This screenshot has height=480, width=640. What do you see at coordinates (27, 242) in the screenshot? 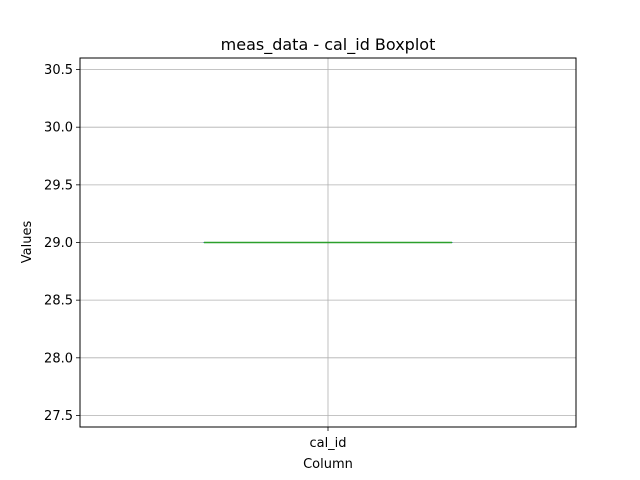
I see `y-axis-label: Values` at bounding box center [27, 242].